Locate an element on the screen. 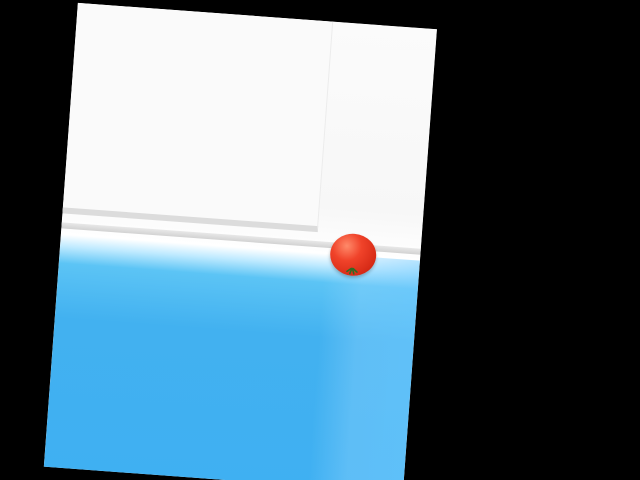 The width and height of the screenshot is (640, 480). tomato-icon is located at coordinates (353, 255).